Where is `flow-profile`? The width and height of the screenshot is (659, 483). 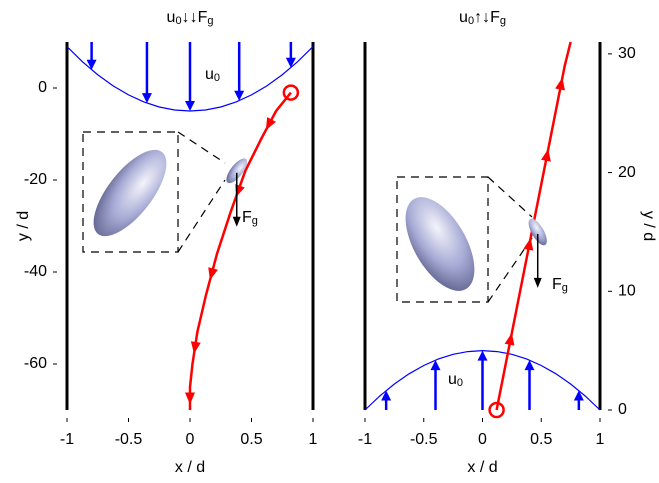 flow-profile is located at coordinates (482, 380).